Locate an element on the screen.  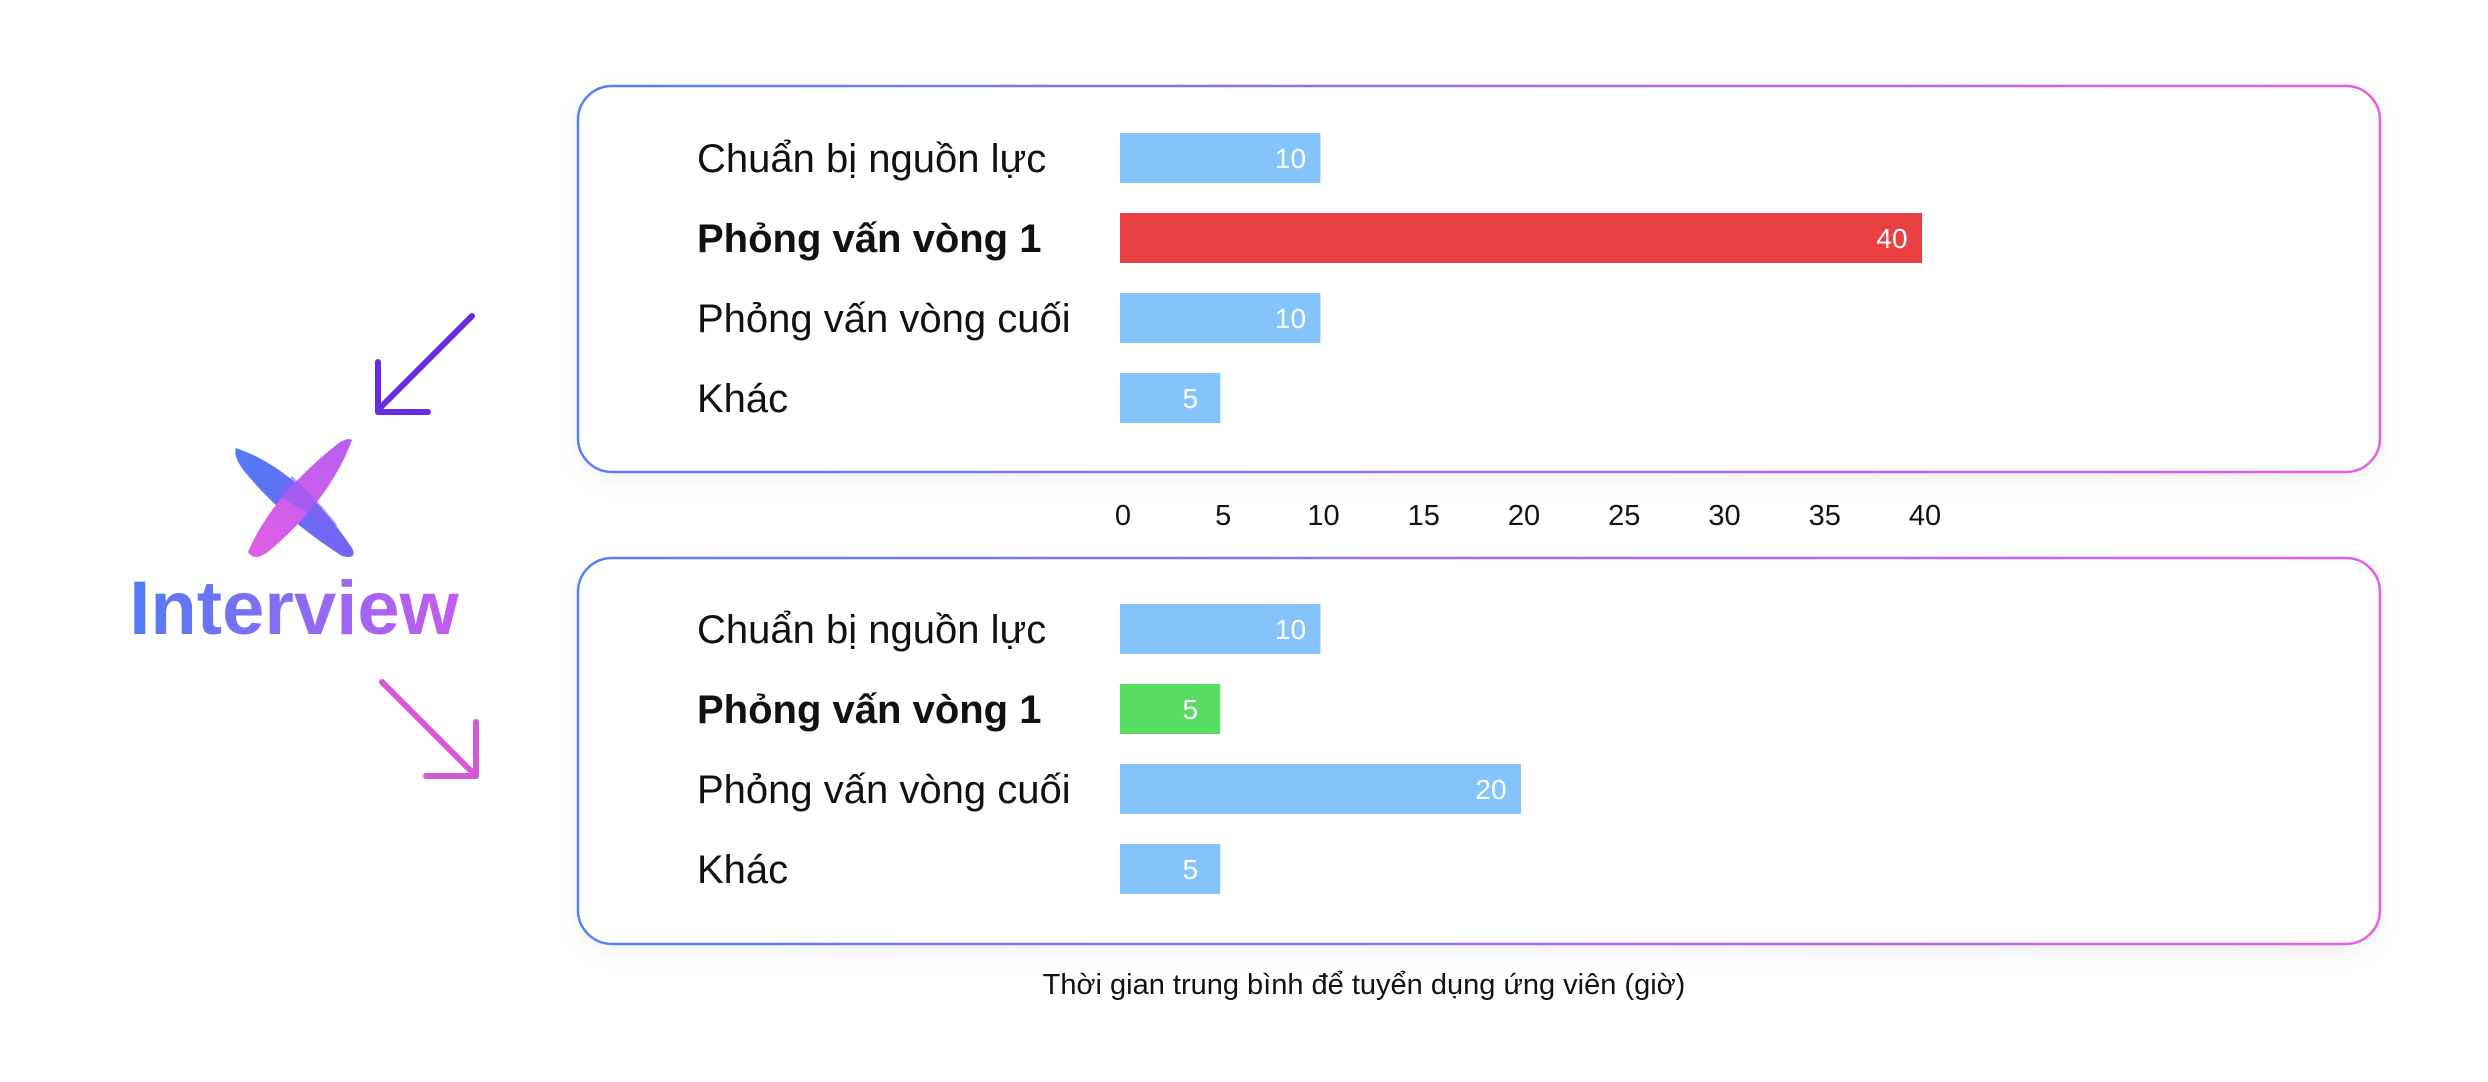
x-tick-label: 15 is located at coordinates (1424, 516).